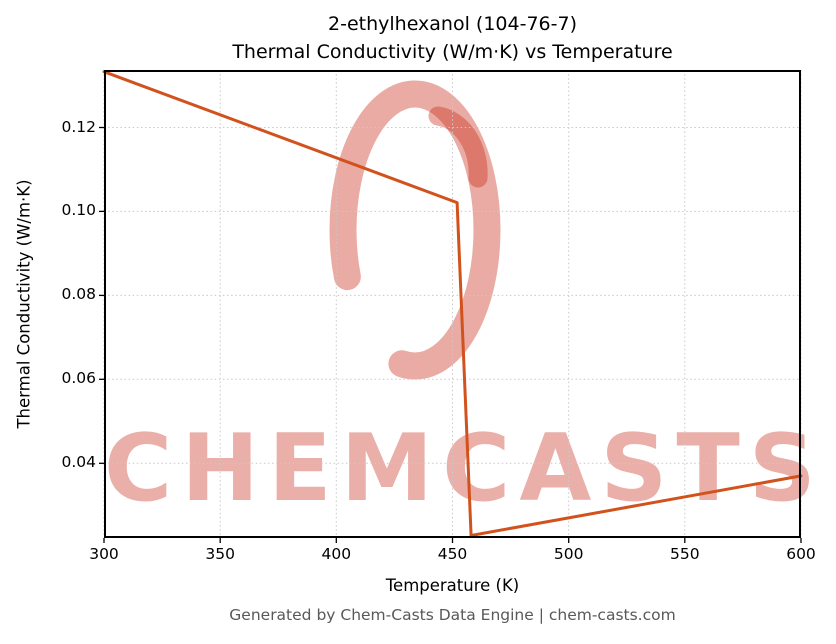  Describe the element at coordinates (452, 554) in the screenshot. I see `x-tick-label: 450` at that location.